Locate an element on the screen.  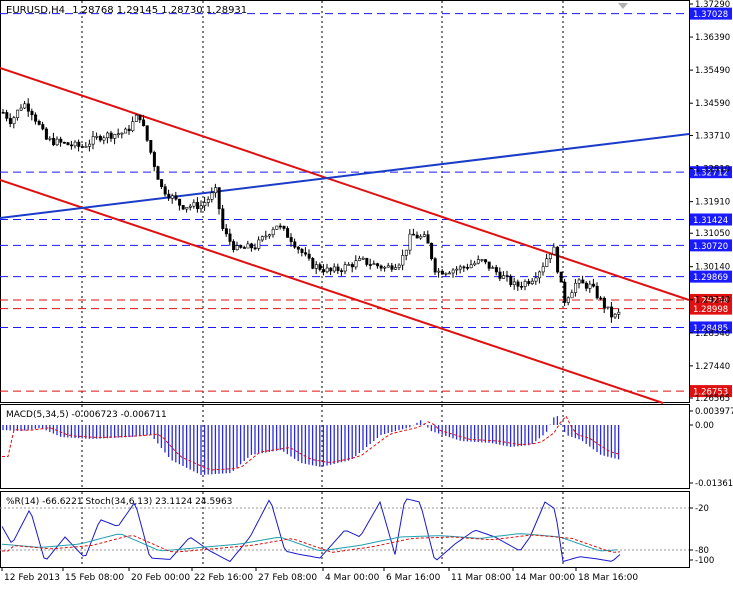
price-tick-label: 1.35490 is located at coordinates (712, 71).